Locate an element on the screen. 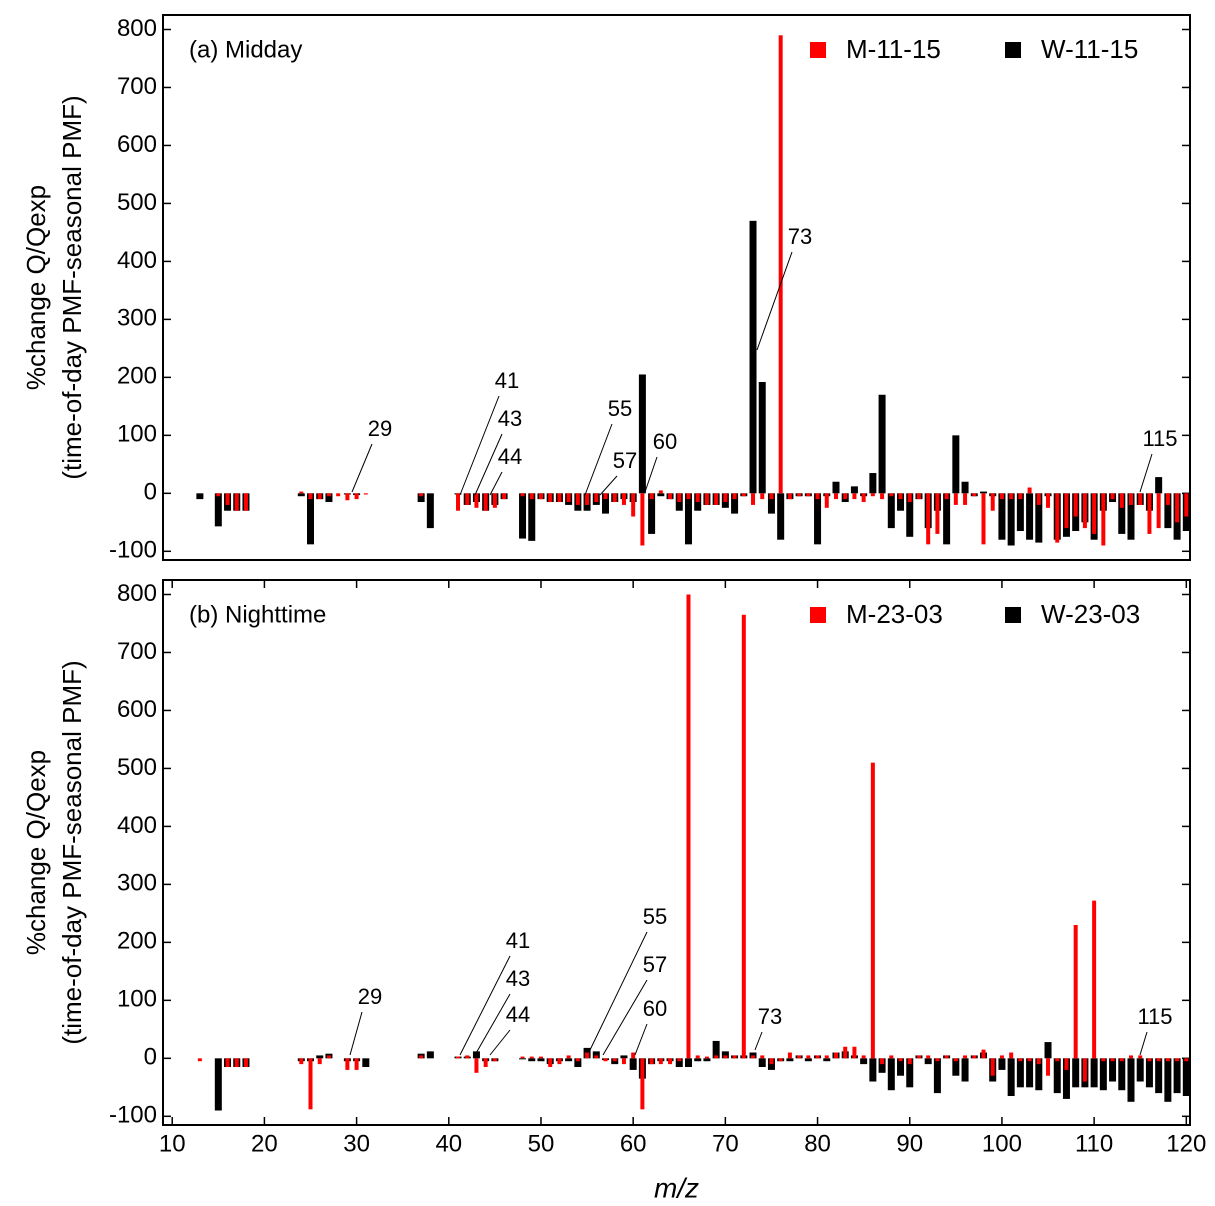 This screenshot has width=1215, height=1206. y-tick-label: 500 is located at coordinates (137, 767).